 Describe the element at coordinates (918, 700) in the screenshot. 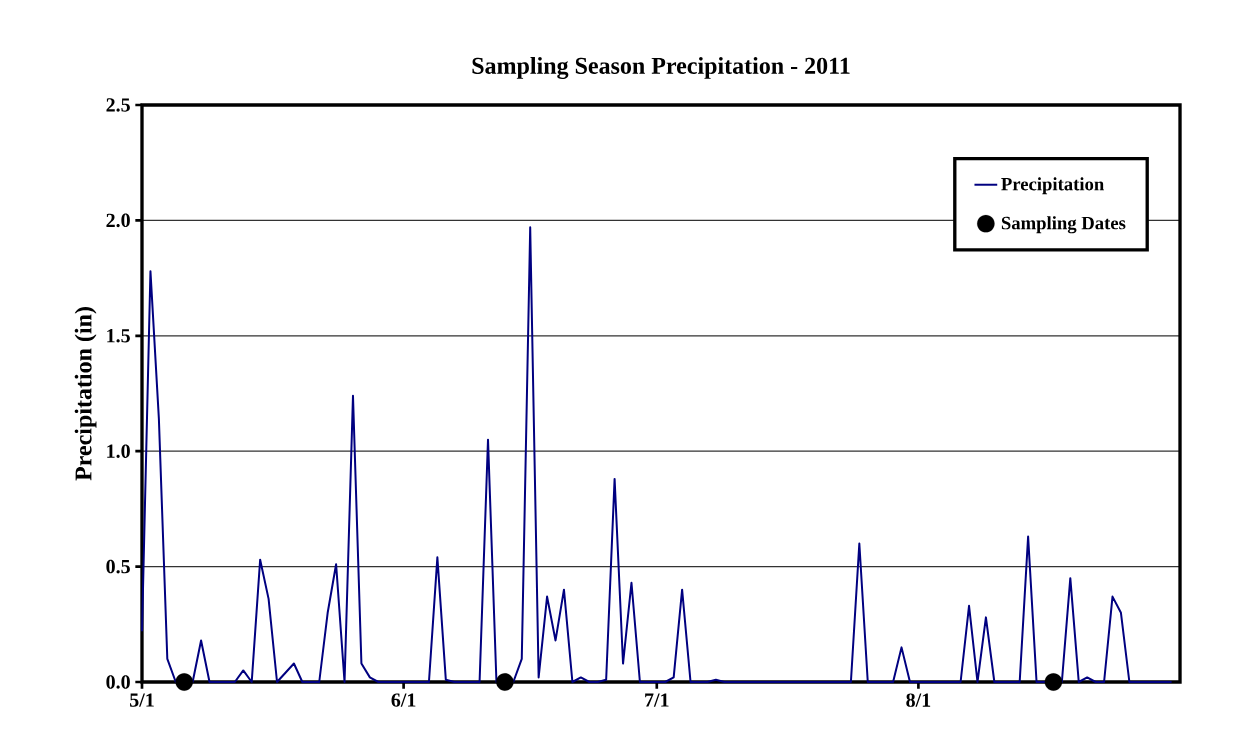

I see `x-tick-label: 8/1` at that location.